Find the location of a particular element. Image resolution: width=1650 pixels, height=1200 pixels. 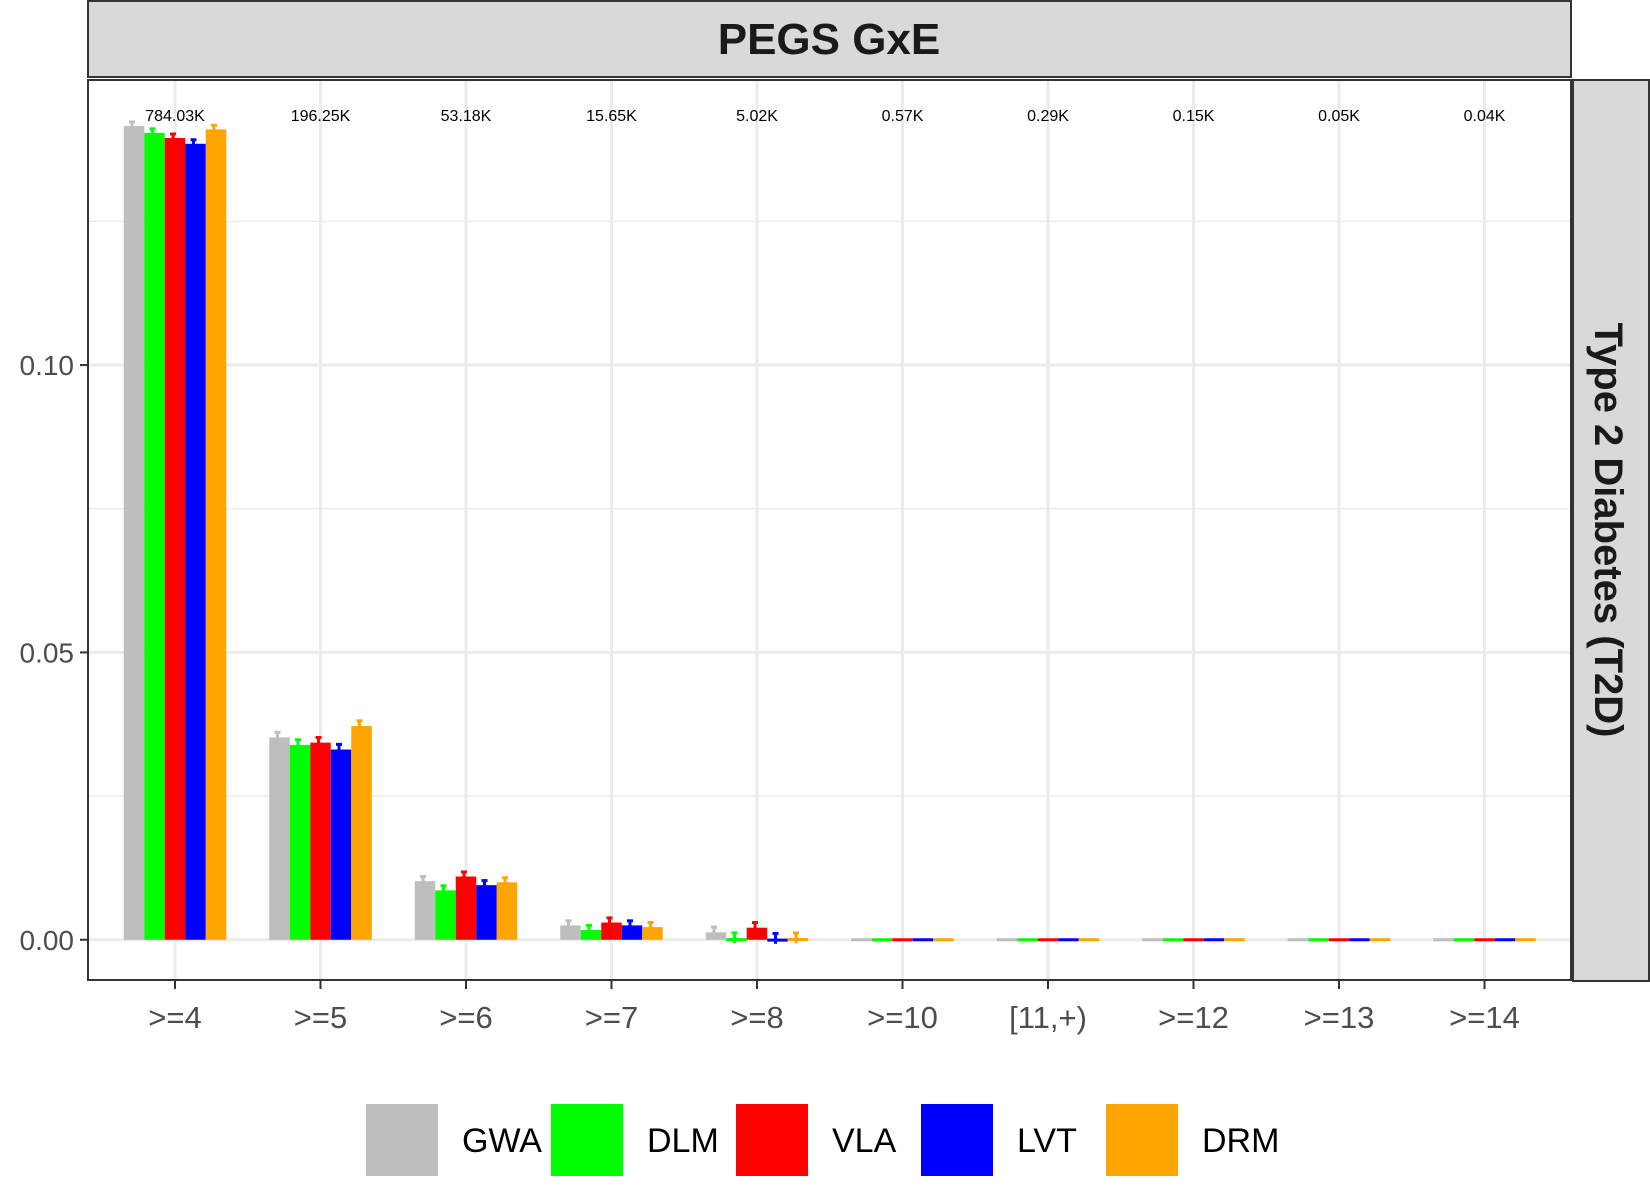

x-tick-label: >=4 is located at coordinates (174, 1017).